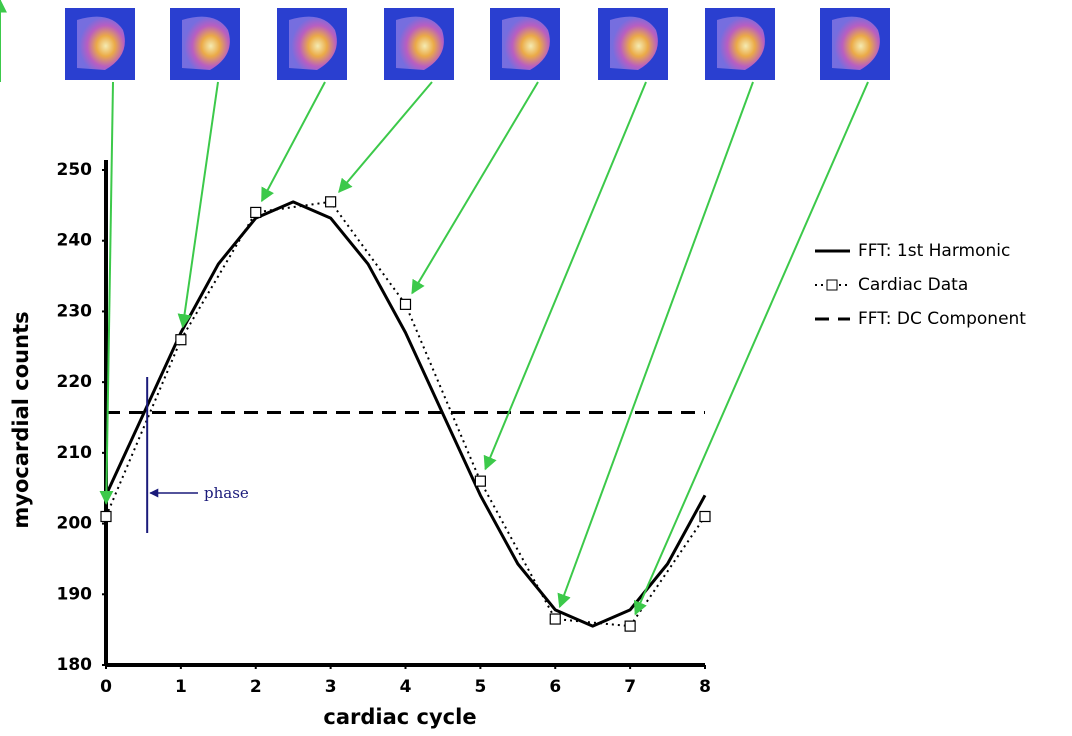  Describe the element at coordinates (75, 524) in the screenshot. I see `y-tick-label: 200` at that location.